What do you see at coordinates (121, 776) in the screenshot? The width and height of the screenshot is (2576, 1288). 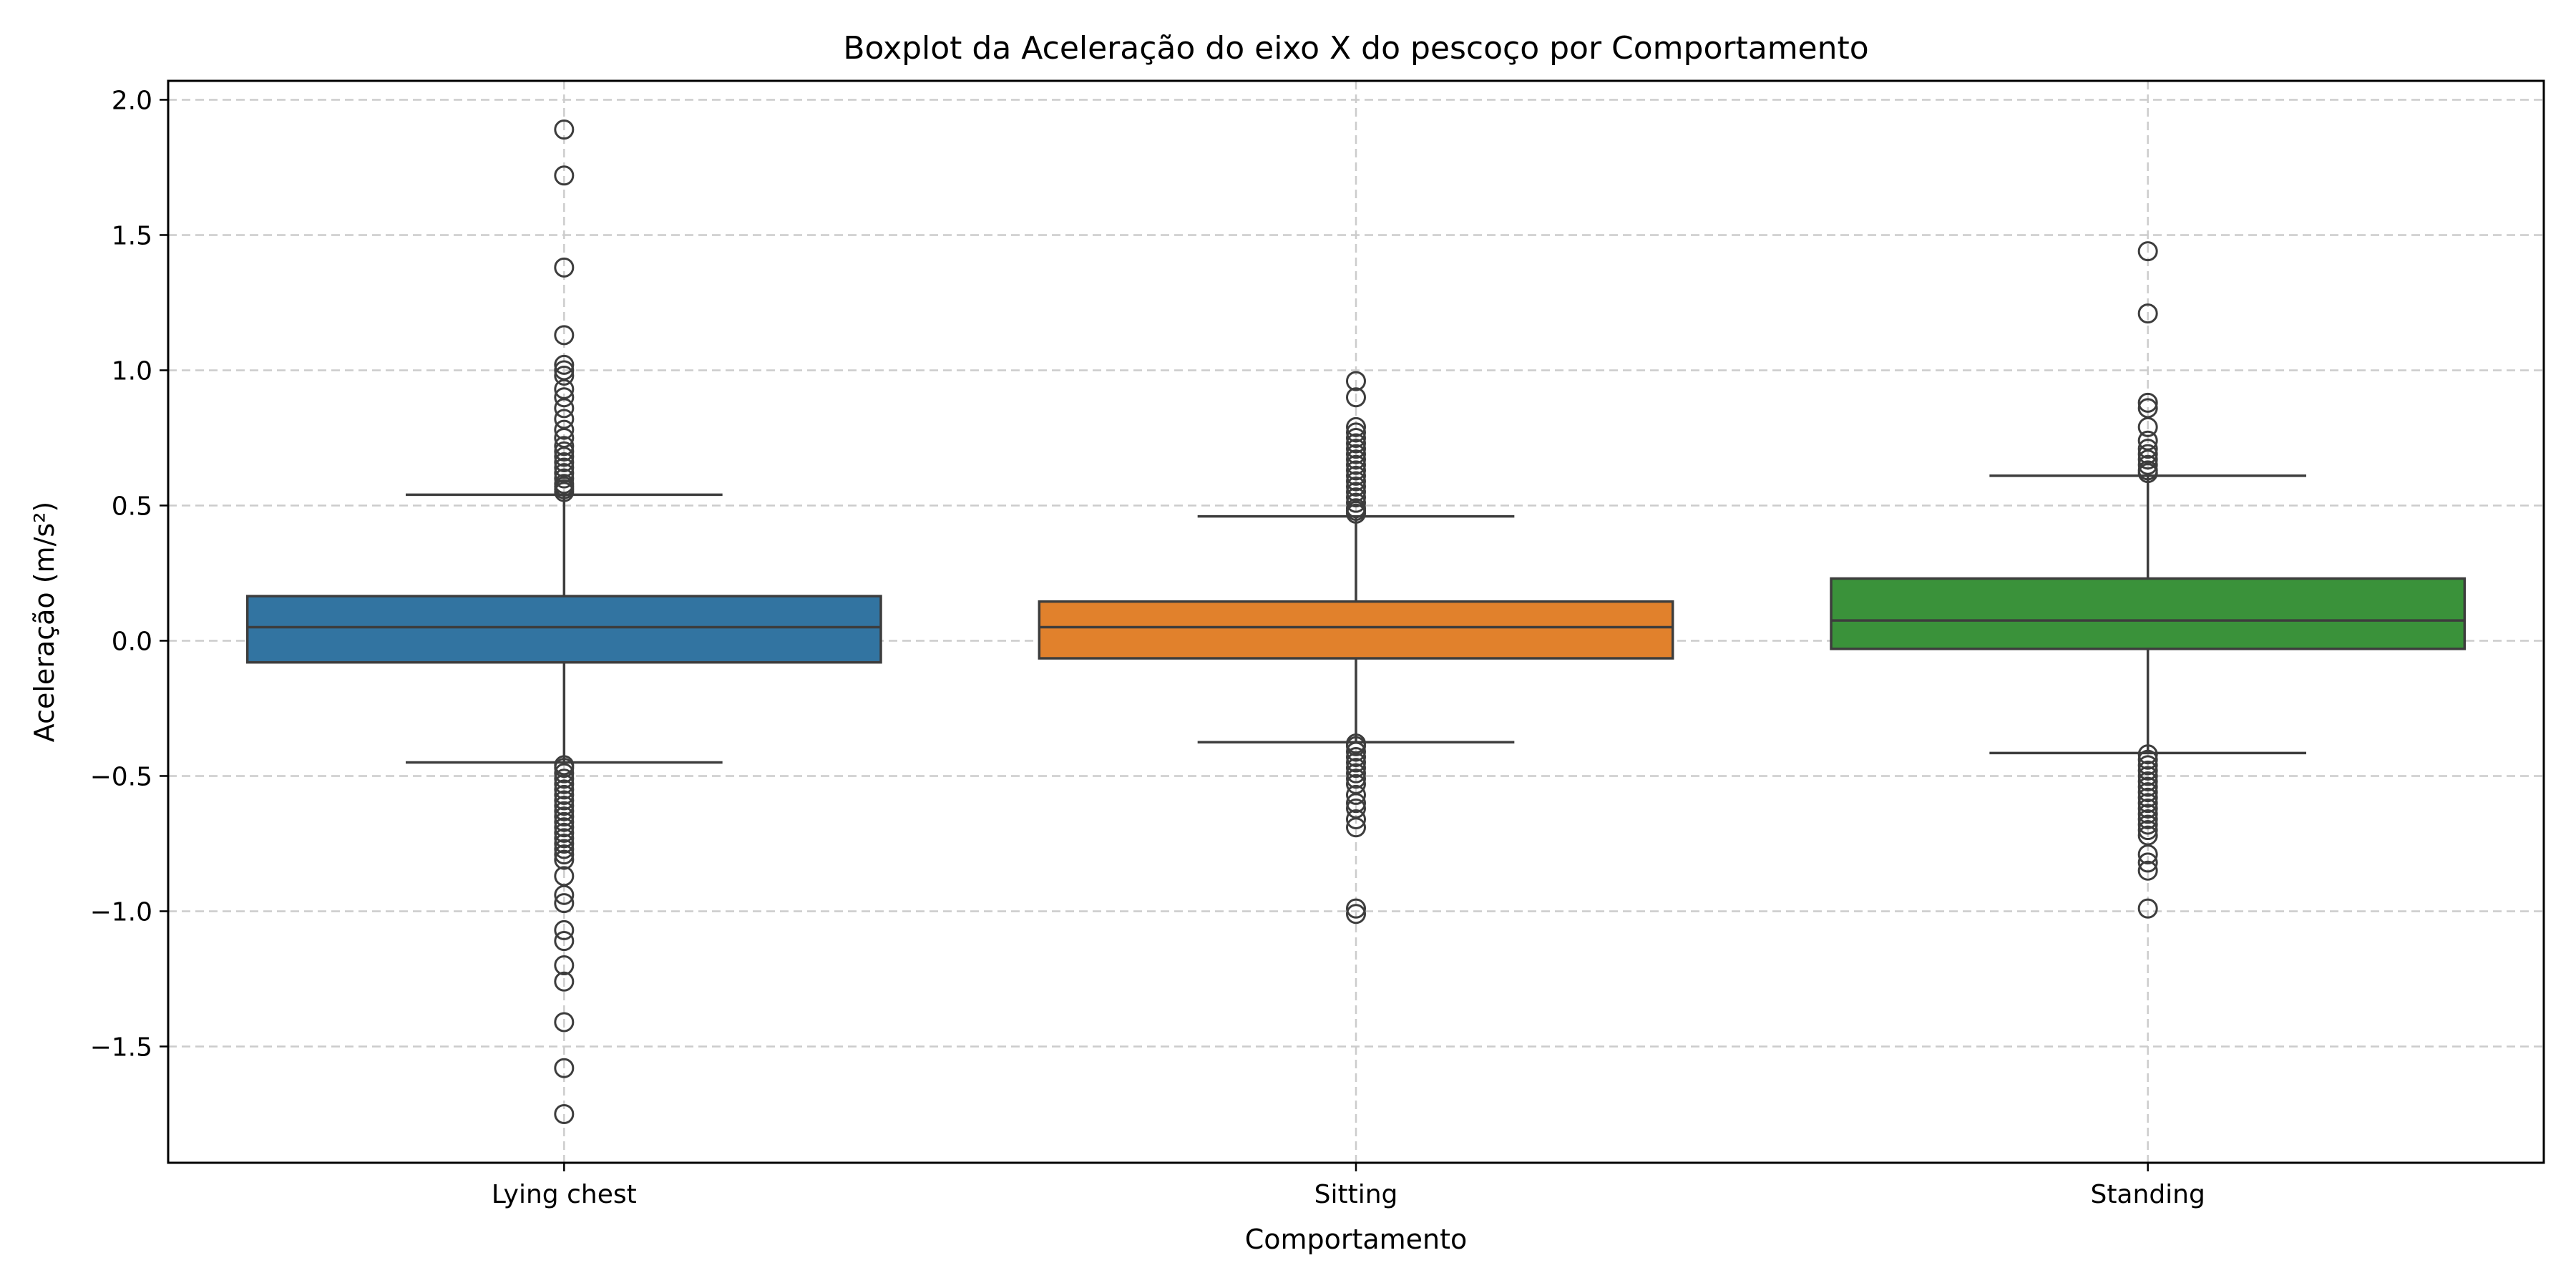 I see `y-tick-label: −0.5` at bounding box center [121, 776].